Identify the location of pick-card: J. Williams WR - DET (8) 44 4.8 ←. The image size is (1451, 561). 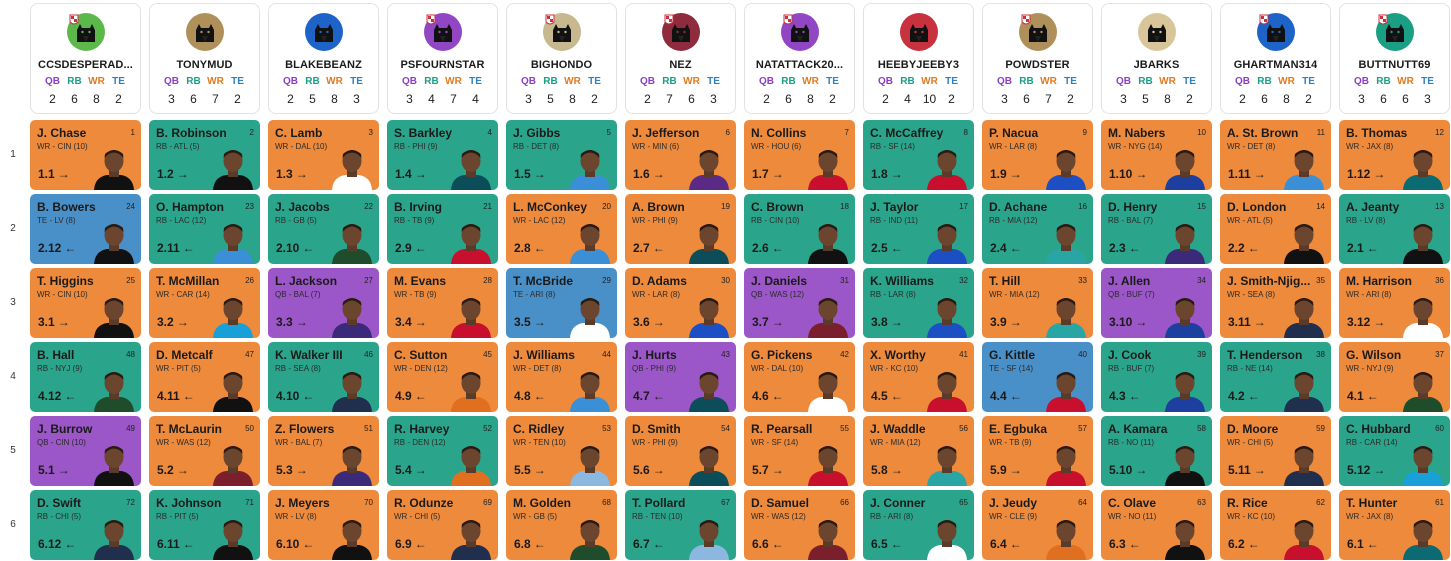
(561, 377).